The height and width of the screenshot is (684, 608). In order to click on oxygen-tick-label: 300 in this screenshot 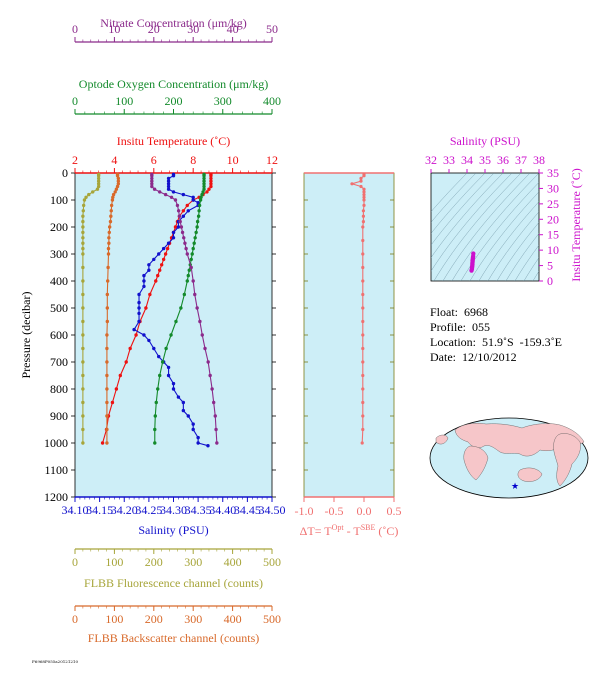, I will do `click(223, 101)`.